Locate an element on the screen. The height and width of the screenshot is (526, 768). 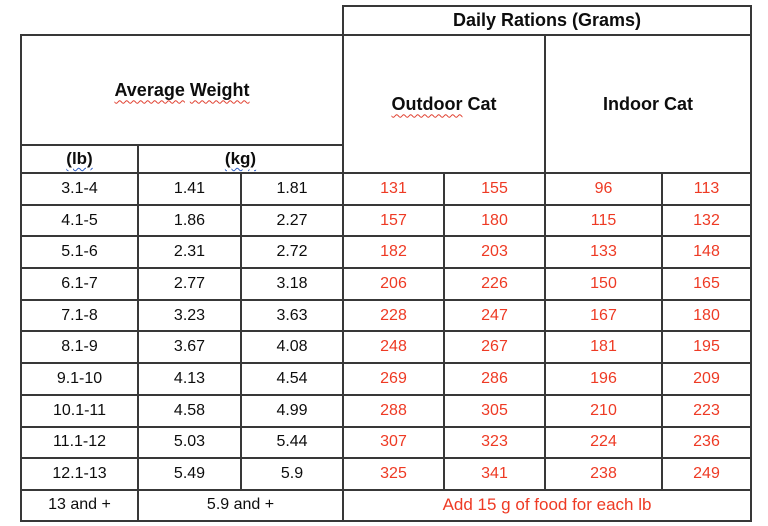
outdoor-cat-word: Outdoor is located at coordinates (427, 103).